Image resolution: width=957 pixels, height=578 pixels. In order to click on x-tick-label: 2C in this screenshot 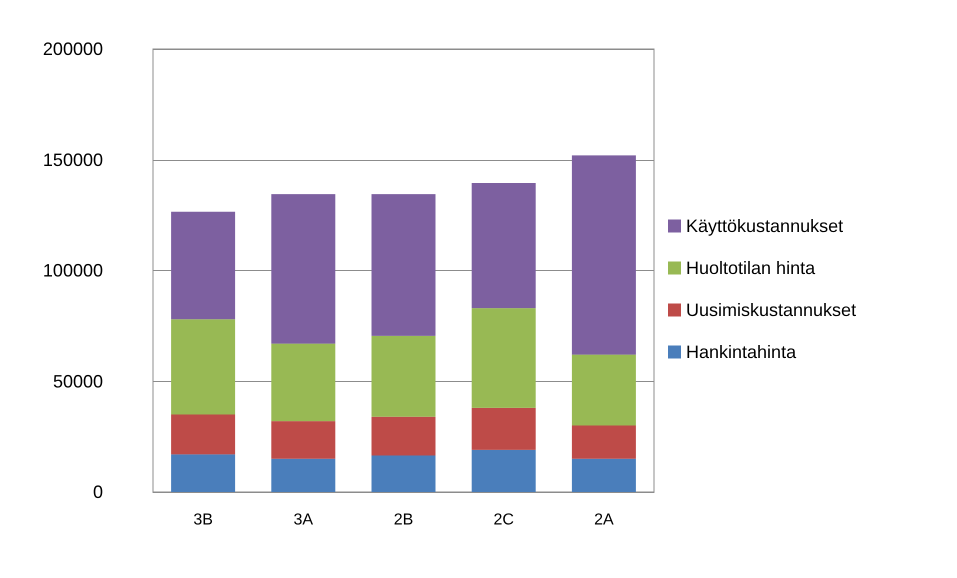, I will do `click(503, 520)`.